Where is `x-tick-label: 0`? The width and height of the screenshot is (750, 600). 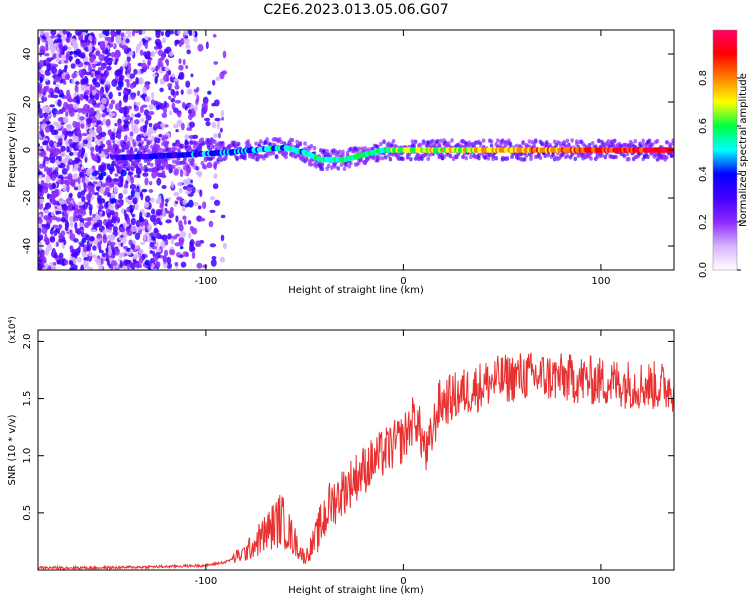 x-tick-label: 0 is located at coordinates (403, 281).